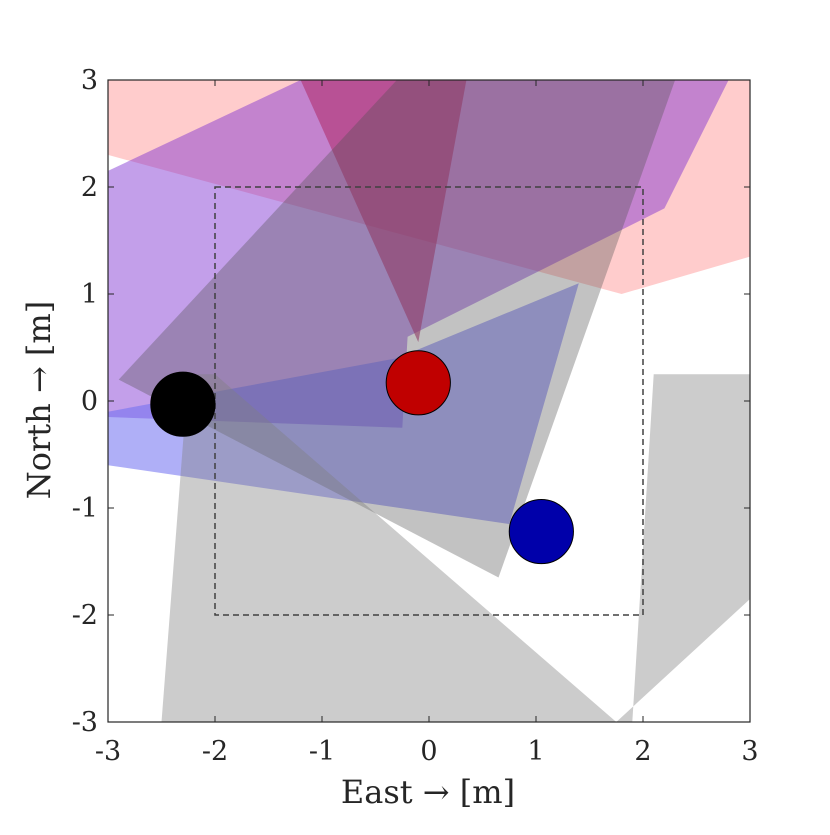 The image size is (830, 835). What do you see at coordinates (428, 751) in the screenshot?
I see `x-tick-label: 0` at bounding box center [428, 751].